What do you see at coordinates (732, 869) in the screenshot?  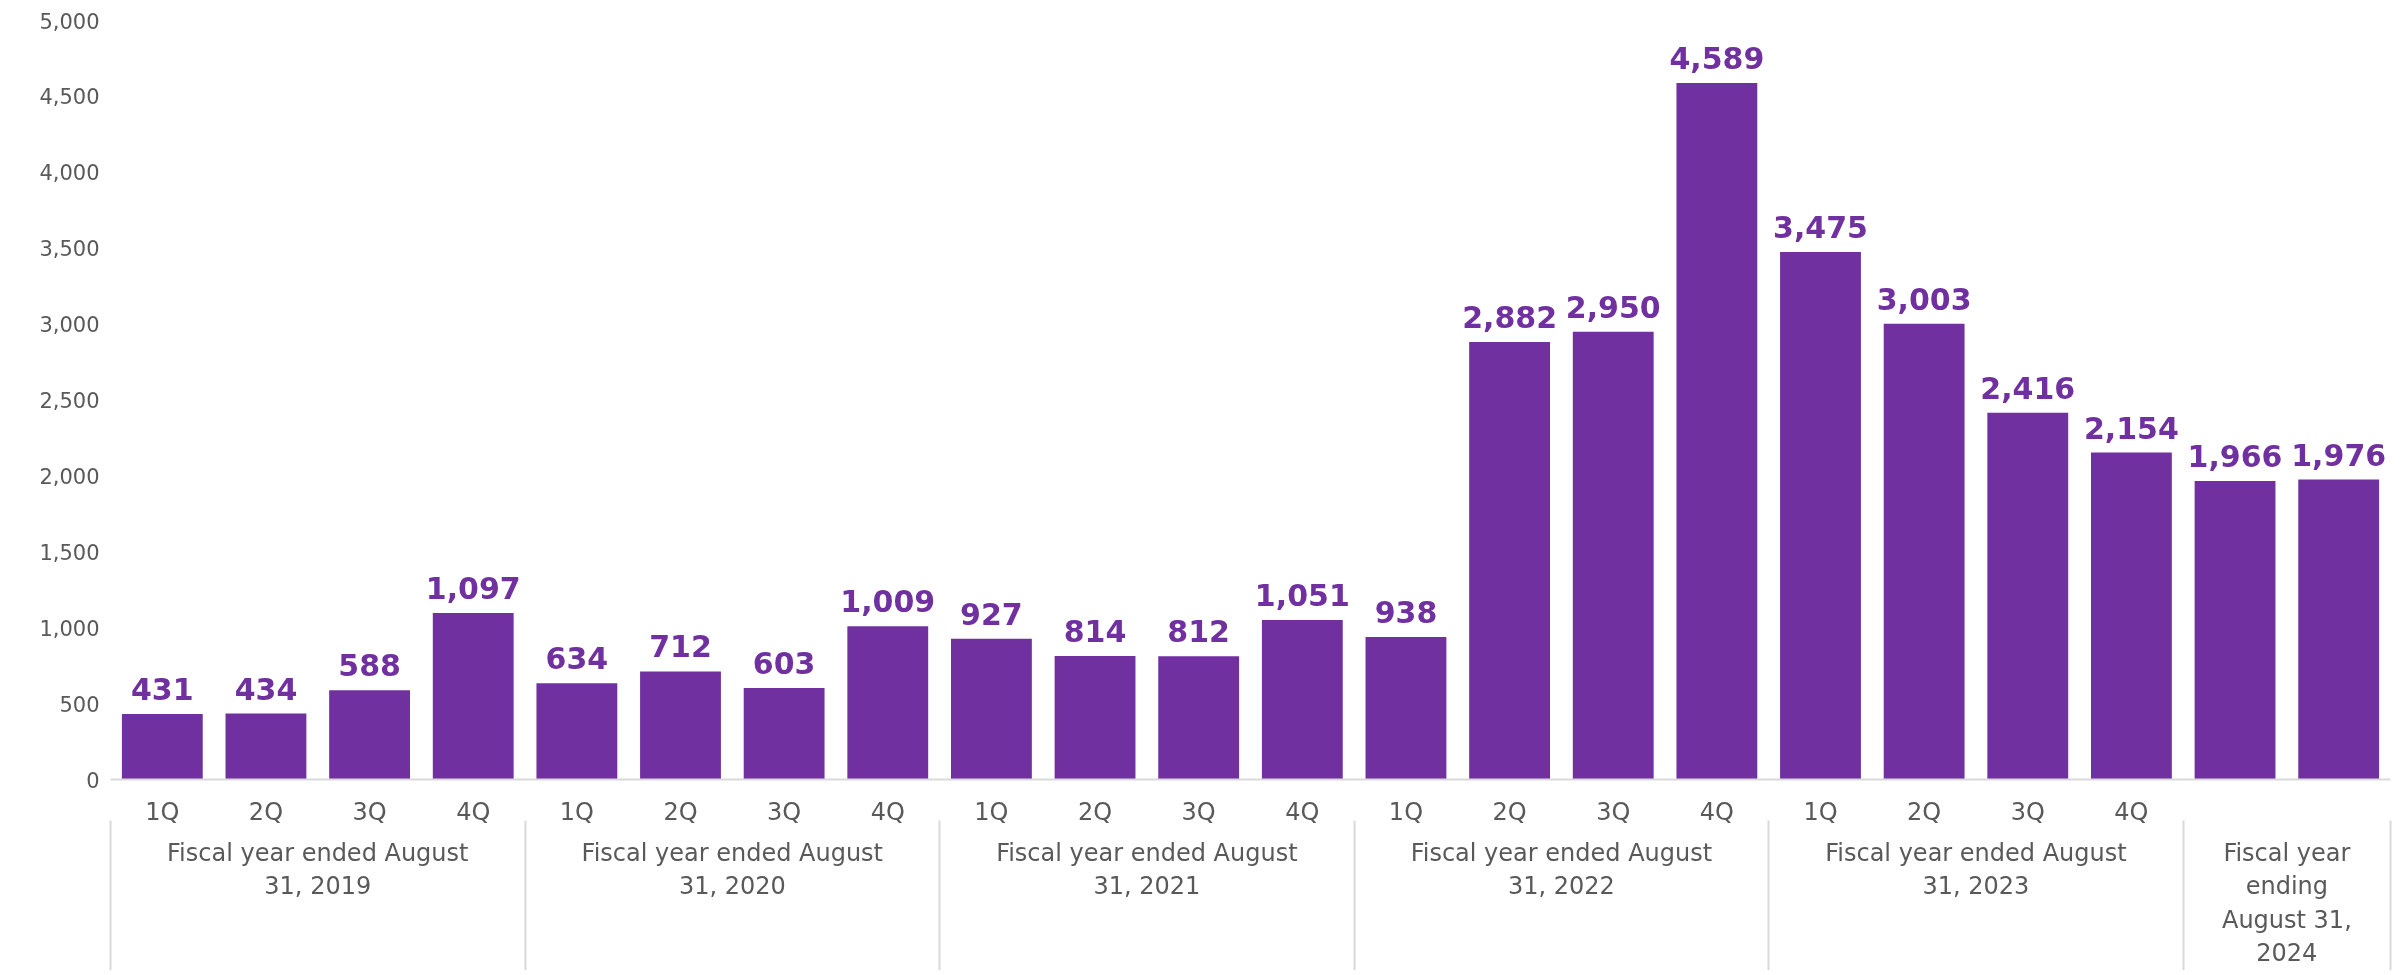 I see `text: Fiscal year ended August 31, 2020` at bounding box center [732, 869].